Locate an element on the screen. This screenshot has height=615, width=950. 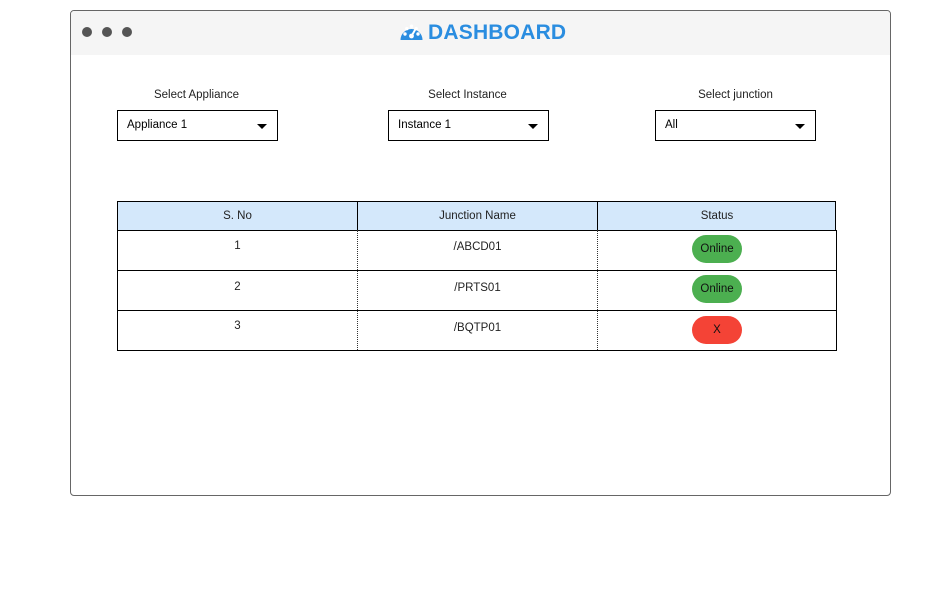
table-row: 1 /ABCD01 Online is located at coordinates (477, 250).